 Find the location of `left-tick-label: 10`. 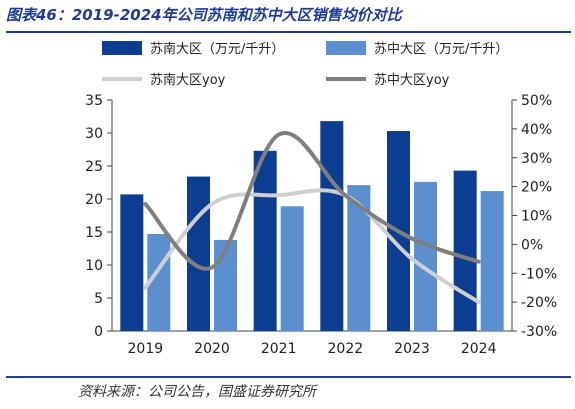

left-tick-label: 10 is located at coordinates (94, 266).